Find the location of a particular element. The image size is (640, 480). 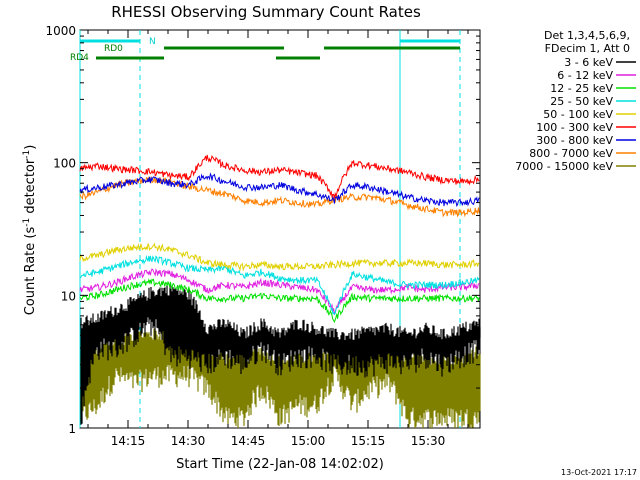

x-tick-label: 14:45 is located at coordinates (248, 441).